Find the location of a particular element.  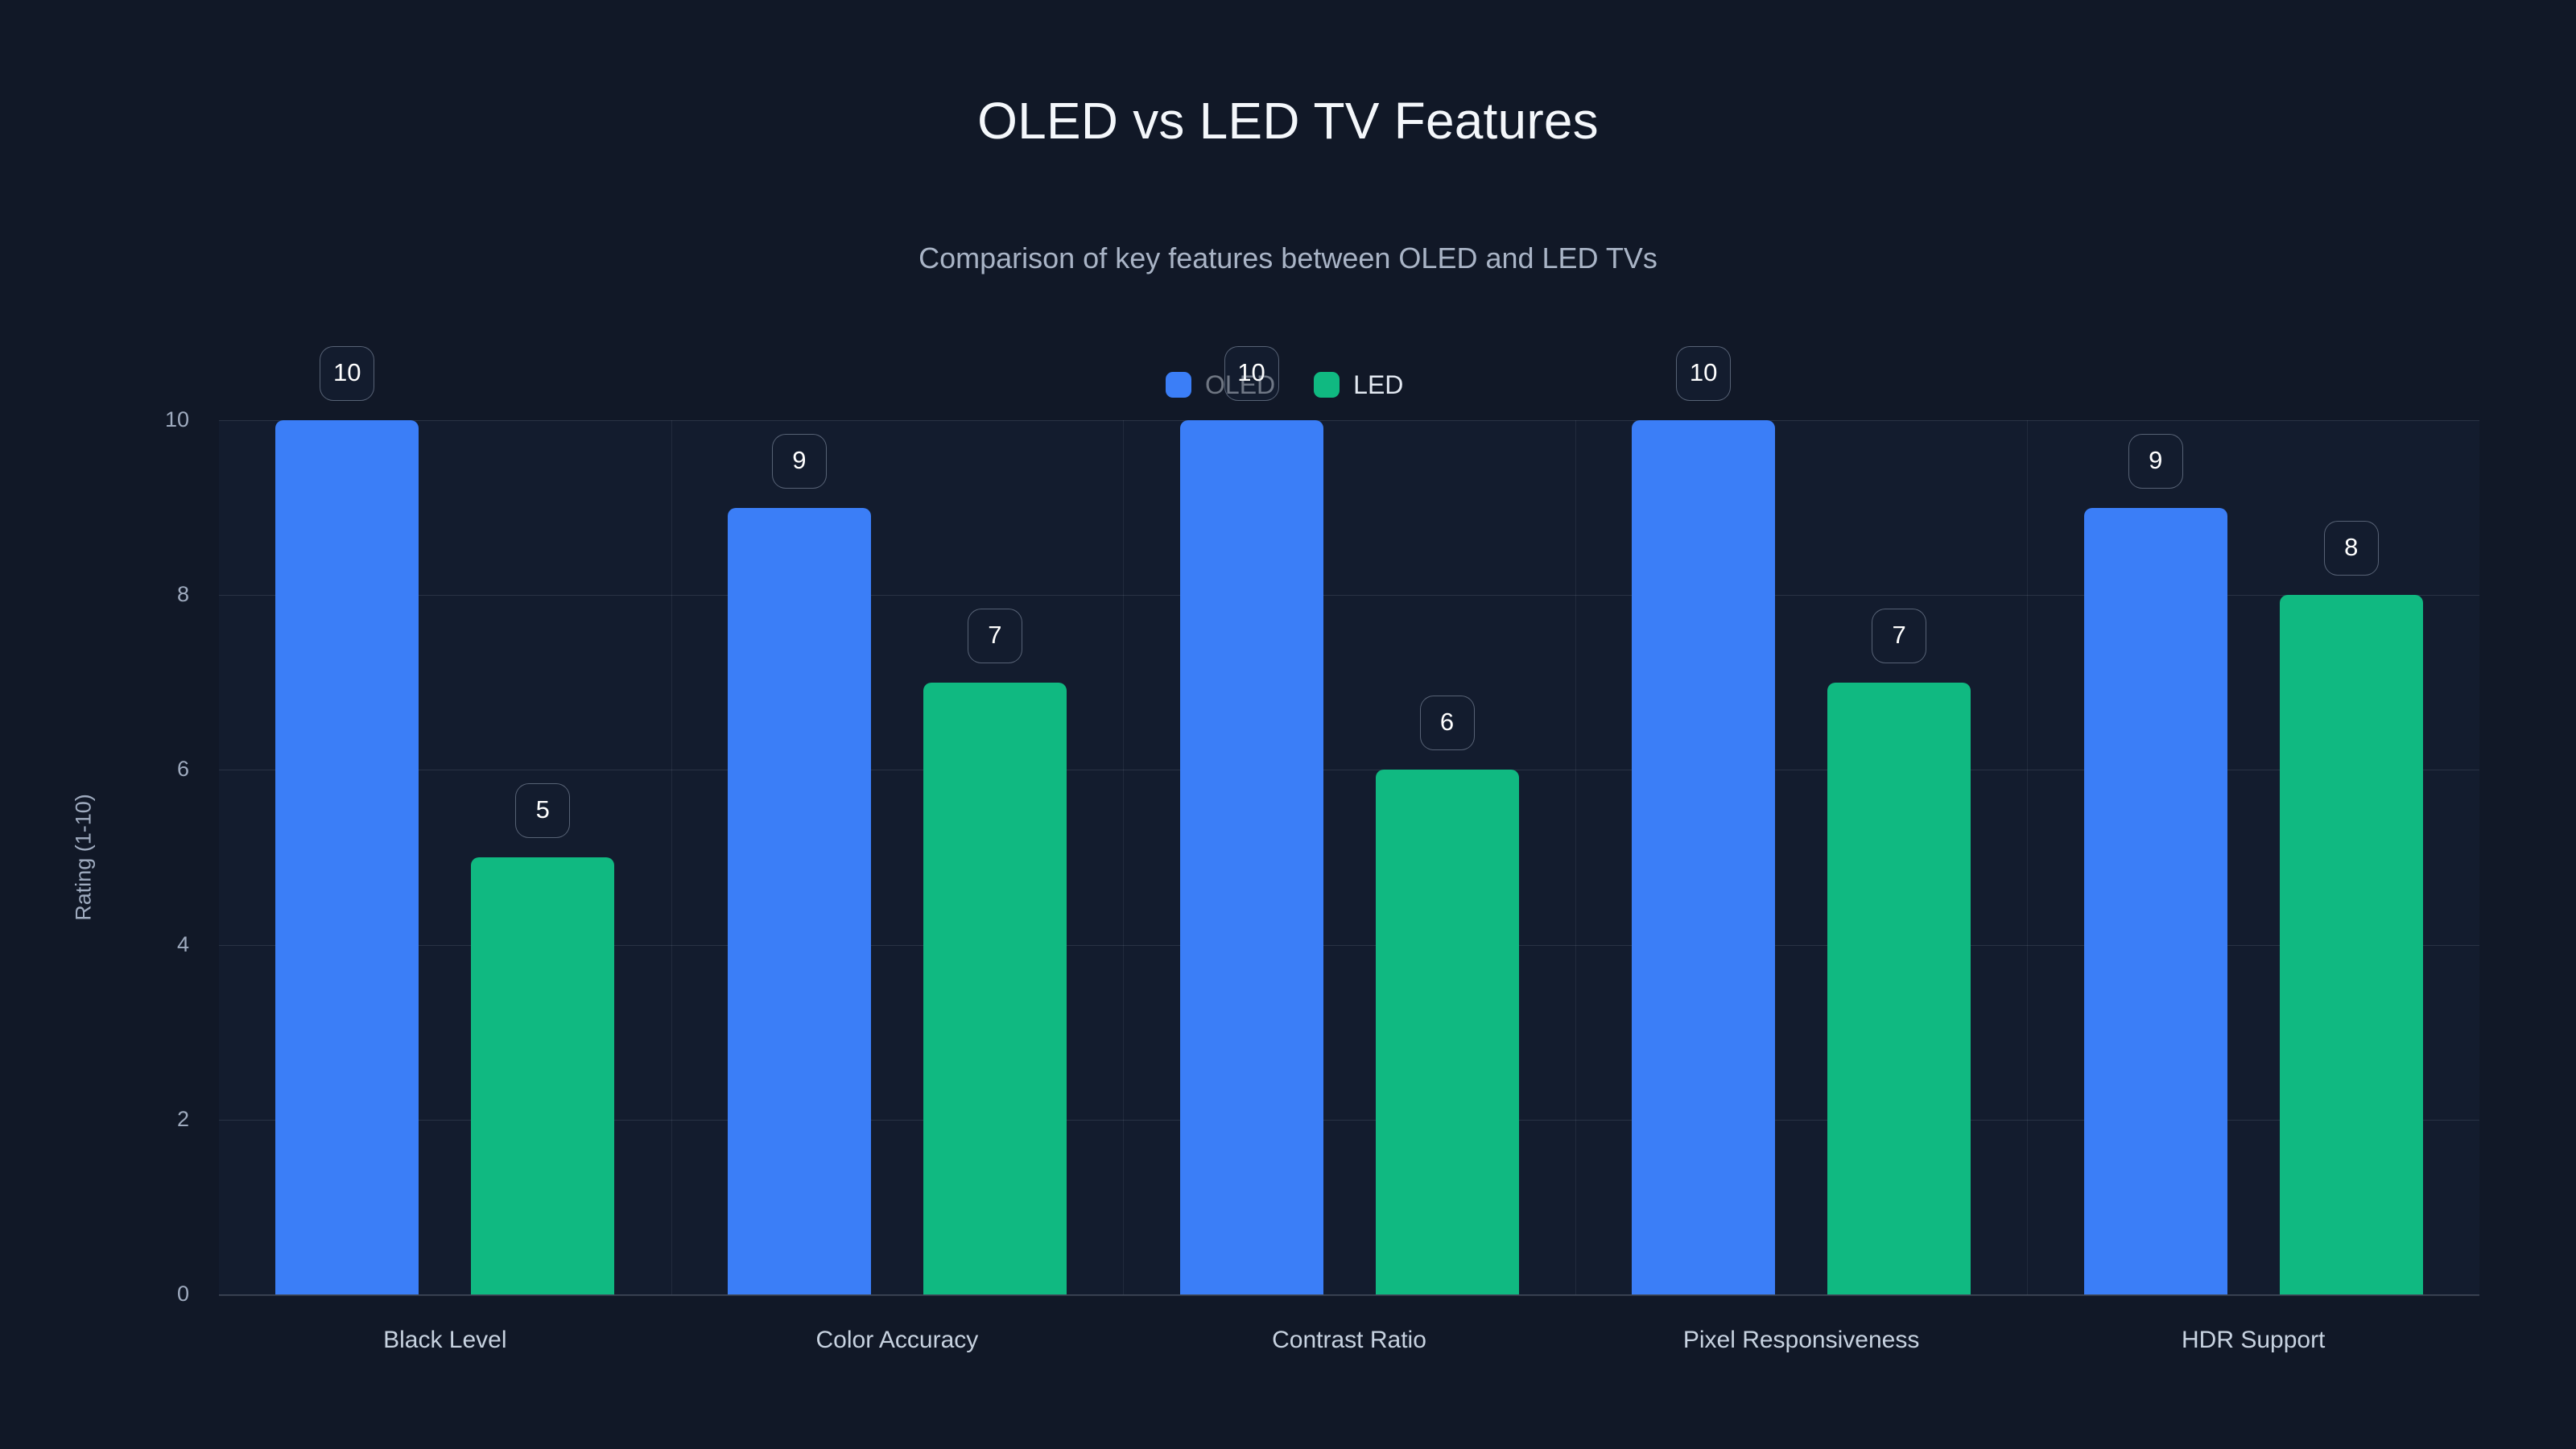

chart-title: OLED vs LED TV Features is located at coordinates (1288, 121).